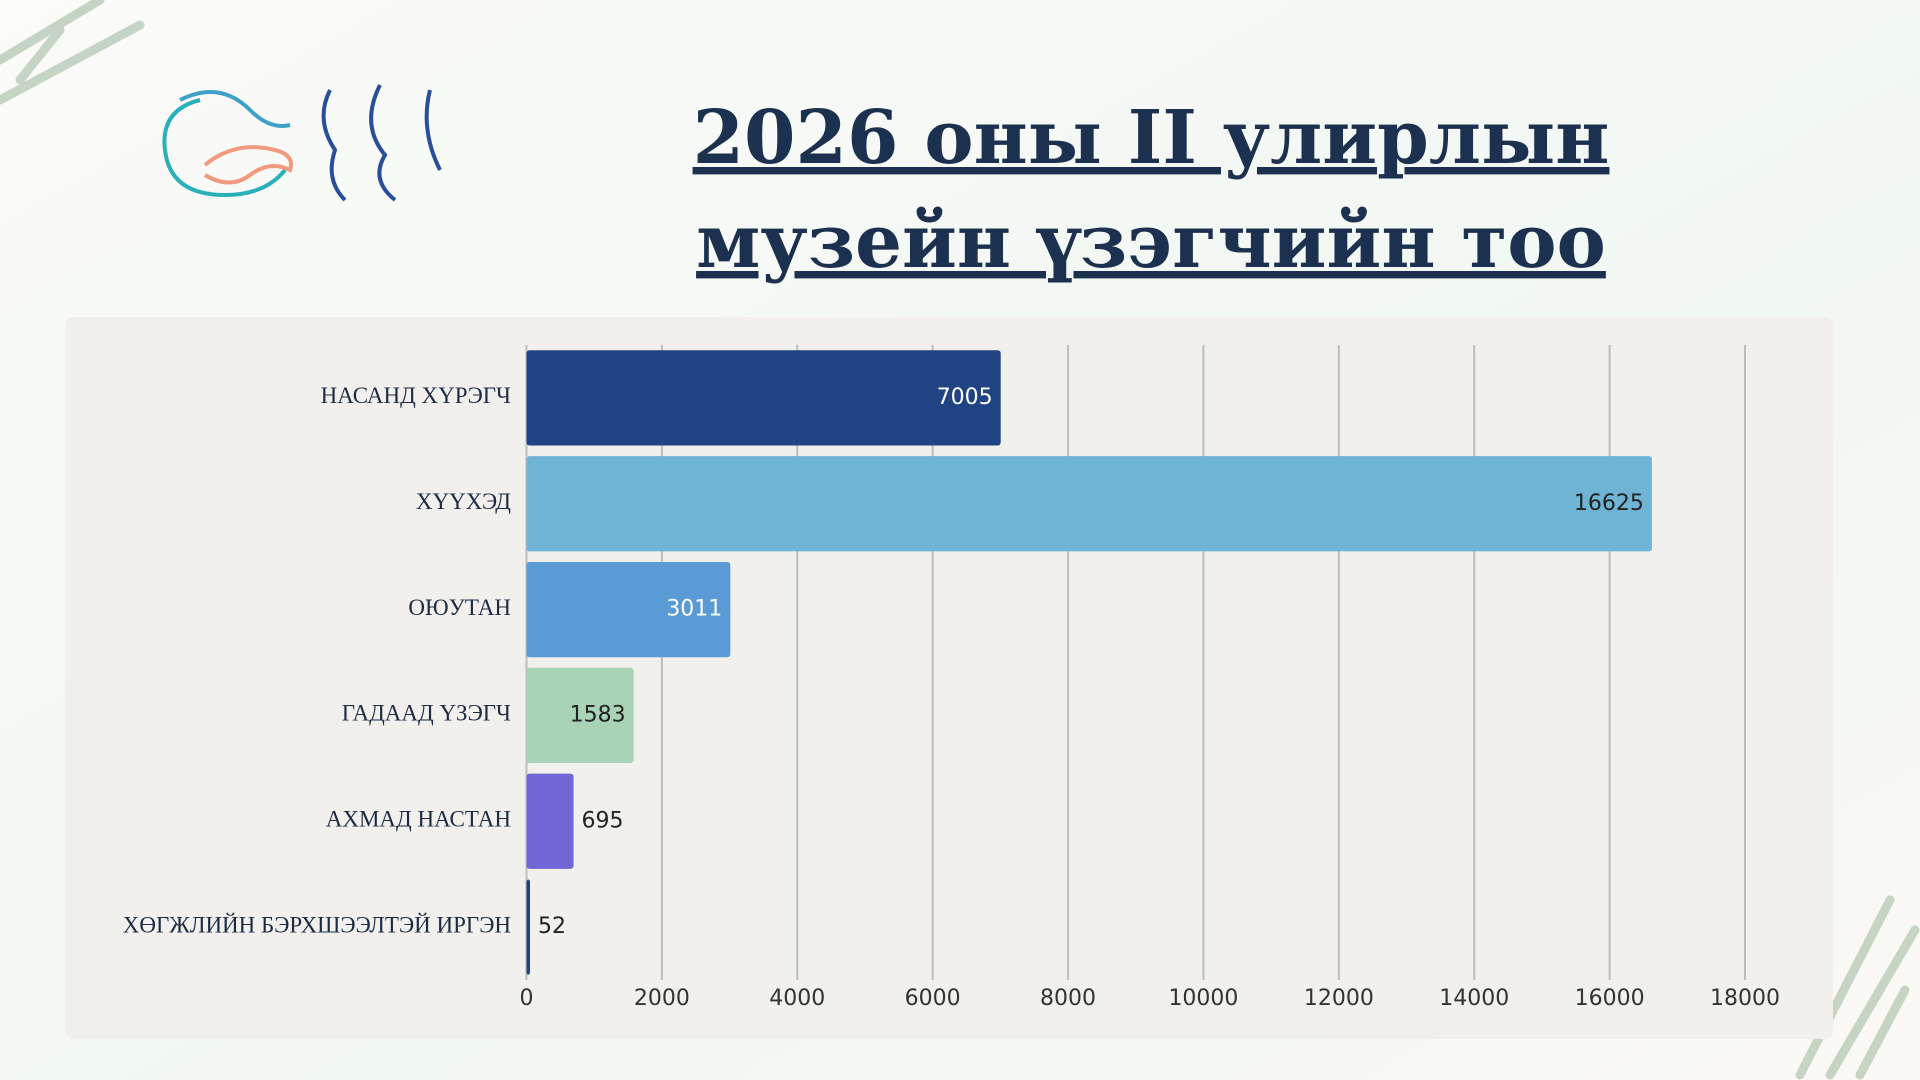 Image resolution: width=1920 pixels, height=1080 pixels. What do you see at coordinates (302, 143) in the screenshot?
I see `logo` at bounding box center [302, 143].